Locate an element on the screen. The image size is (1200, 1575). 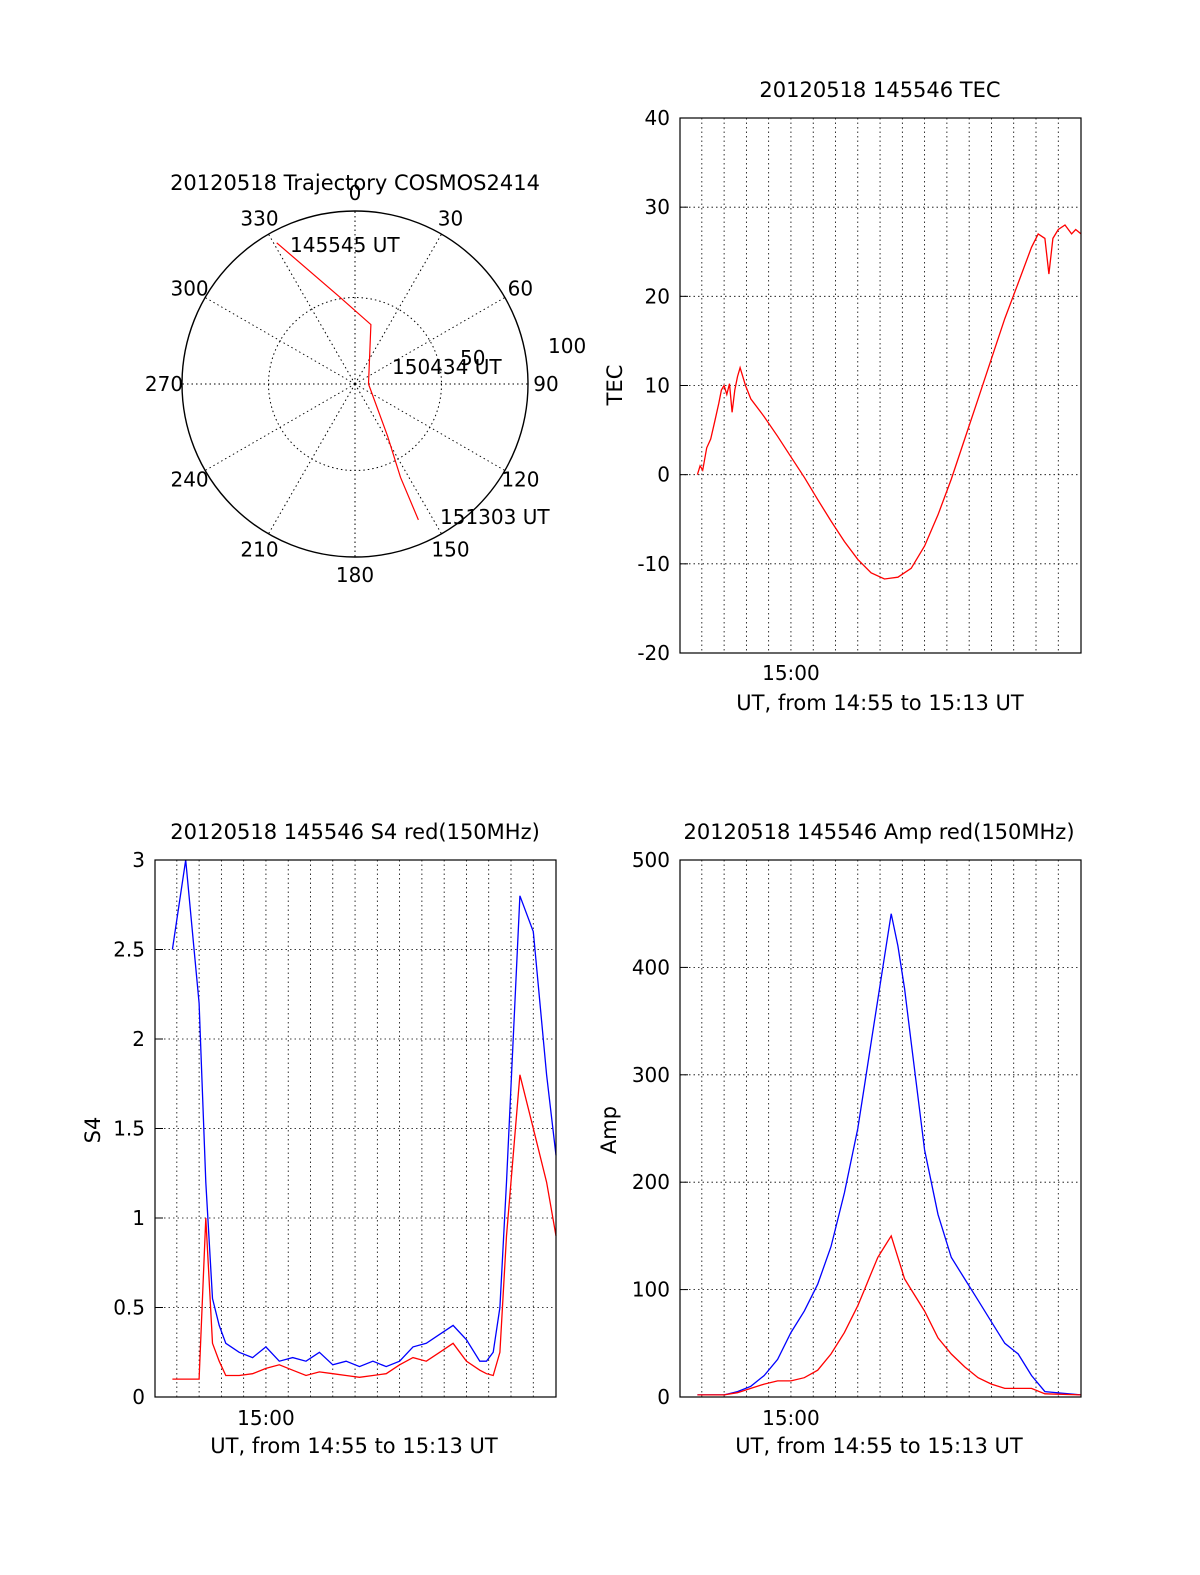
polar-angle-label: 120 is located at coordinates (520, 480).